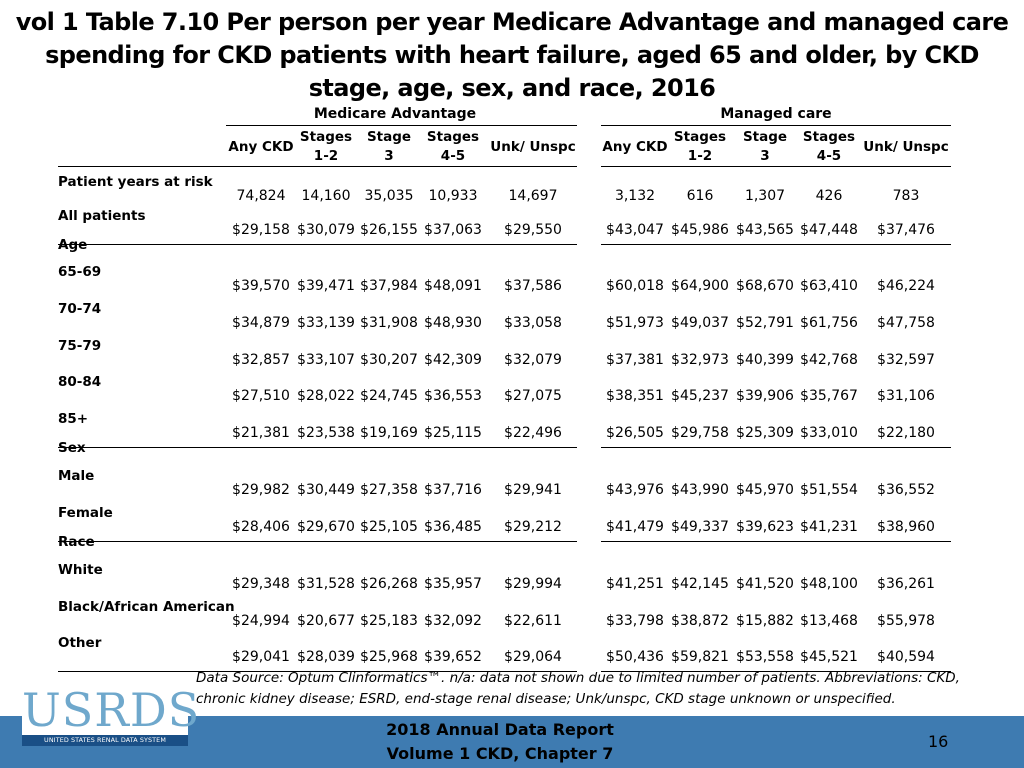 This screenshot has height=768, width=1024. Describe the element at coordinates (326, 657) in the screenshot. I see `table-cell: $28,039` at that location.